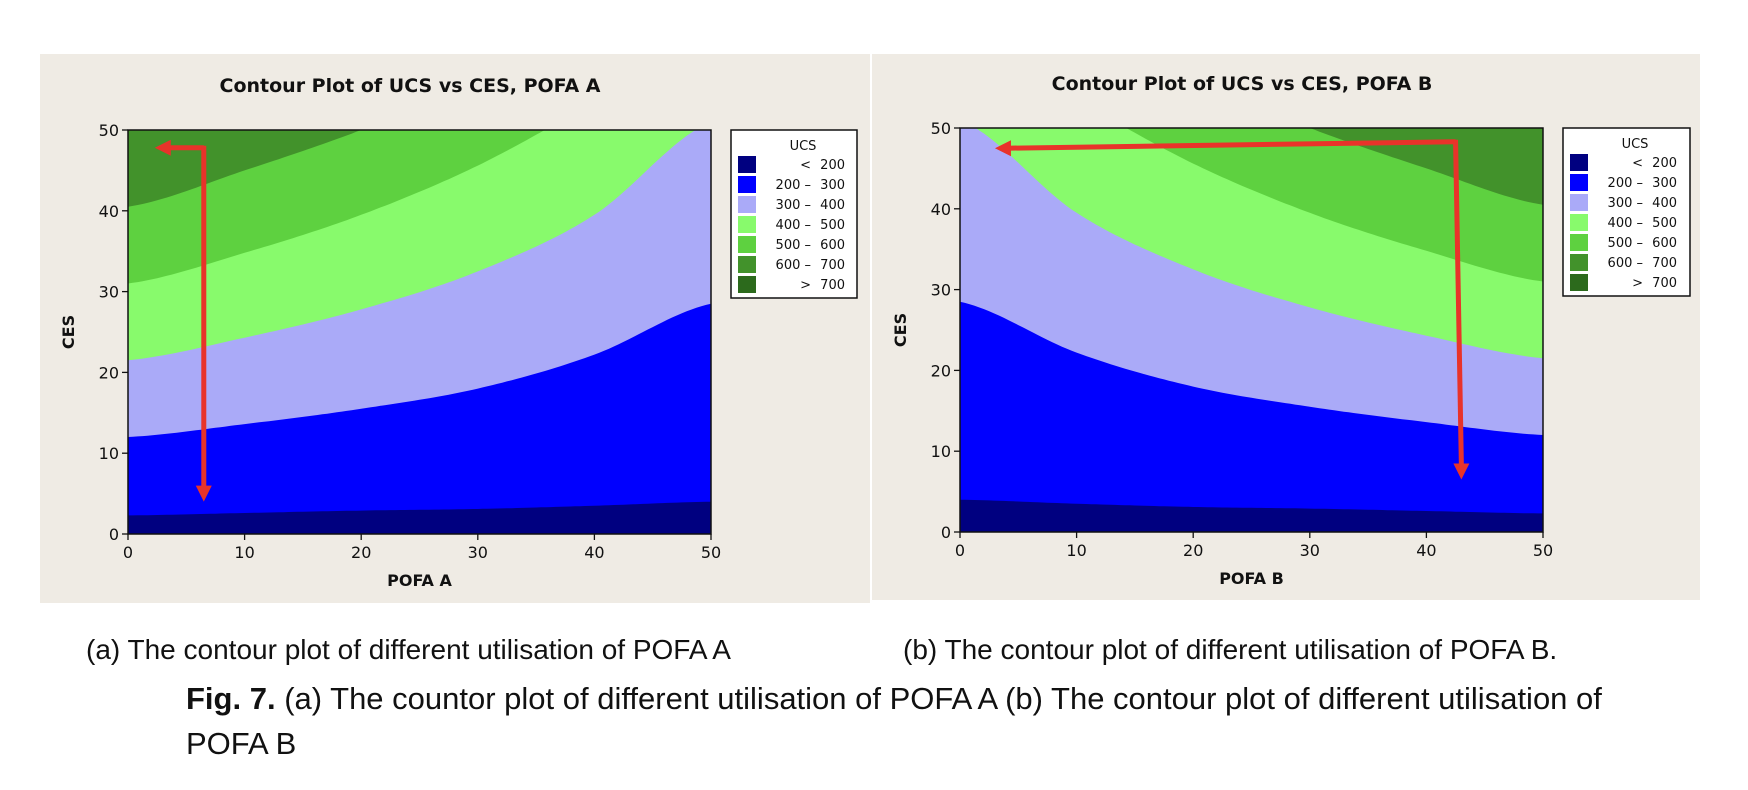 This screenshot has width=1748, height=790. I want to click on chart-title: Contour Plot of UCS vs CES, POFA A, so click(410, 86).